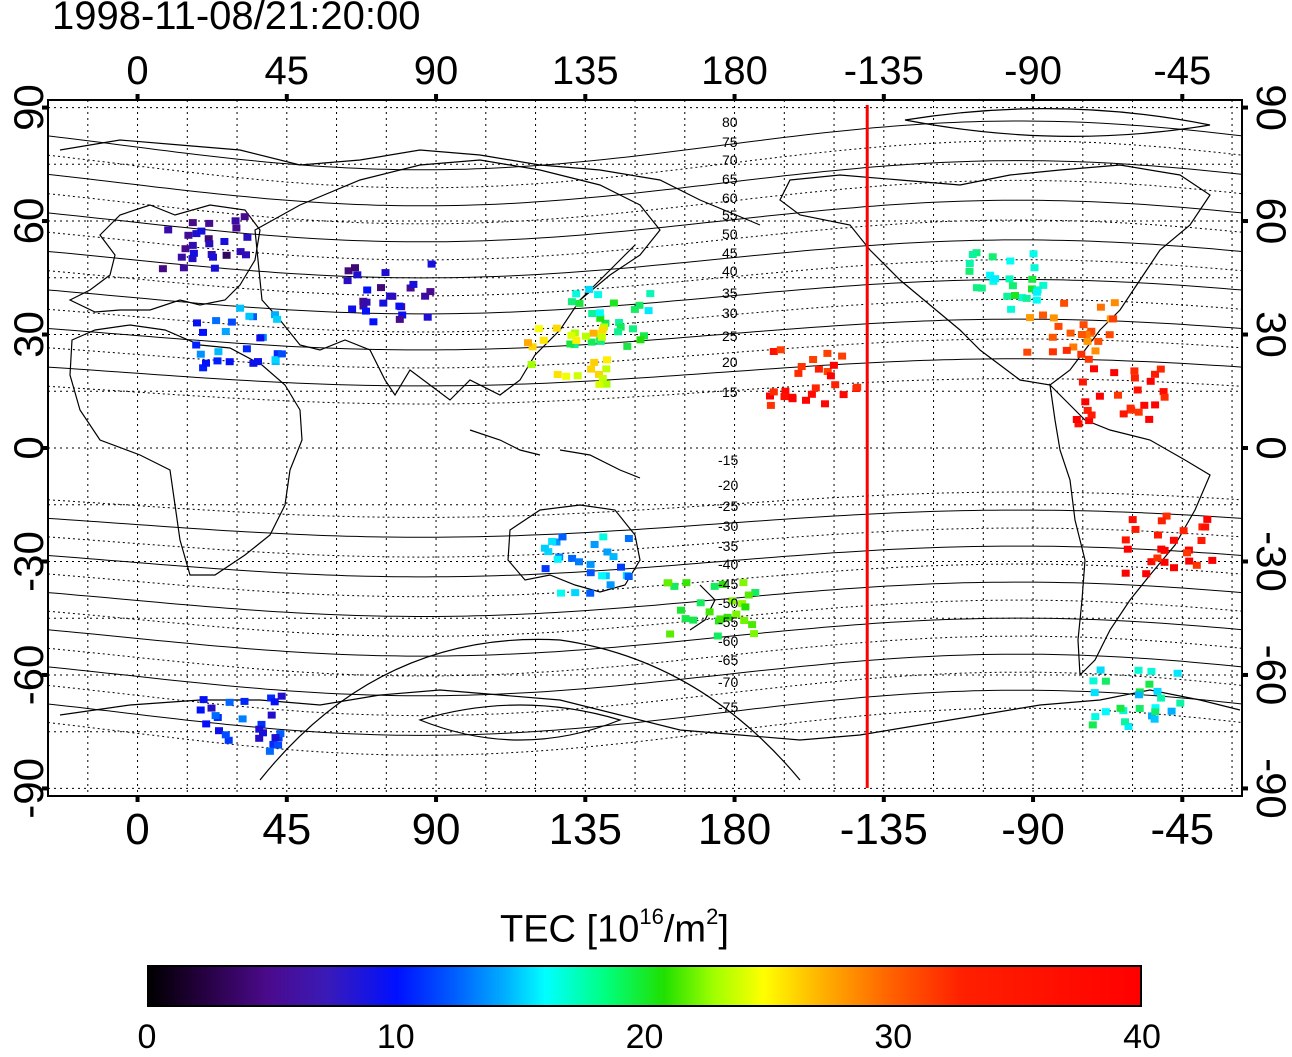  I want to click on left-latitude-label: 90, so click(28, 107).